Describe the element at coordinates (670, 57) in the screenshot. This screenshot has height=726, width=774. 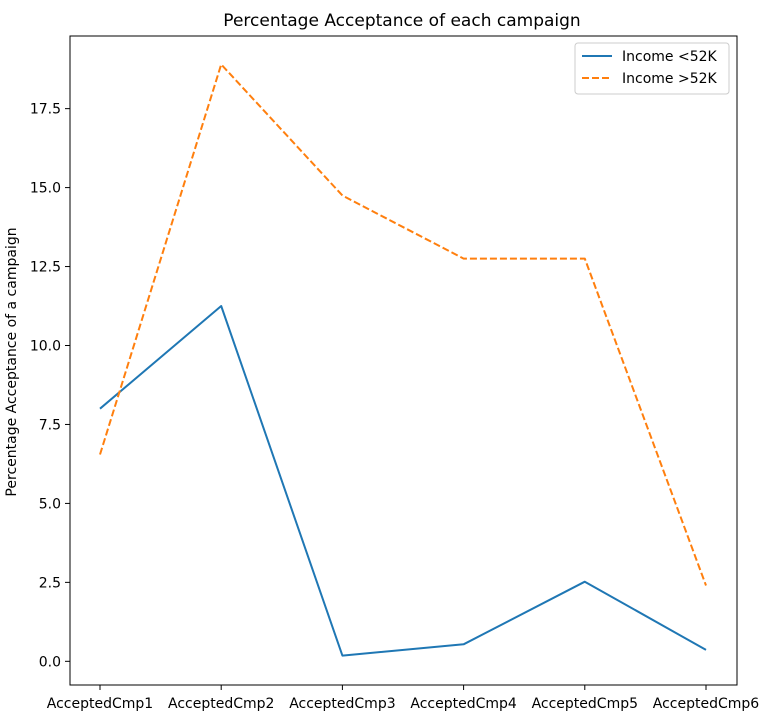
I see `legend-label-income-under-52k: Income <52K` at that location.